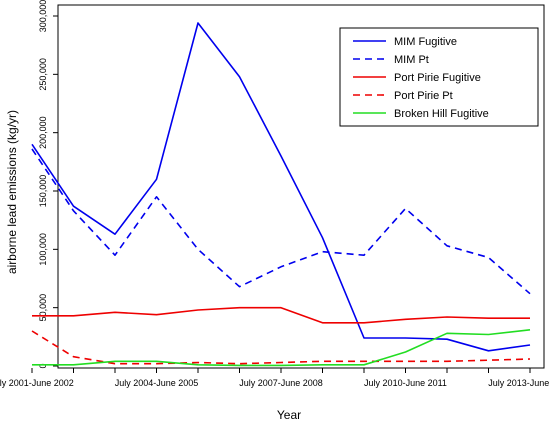 The height and width of the screenshot is (426, 550). What do you see at coordinates (37, 383) in the screenshot?
I see `x-tick-label: July 2001-June 2002` at bounding box center [37, 383].